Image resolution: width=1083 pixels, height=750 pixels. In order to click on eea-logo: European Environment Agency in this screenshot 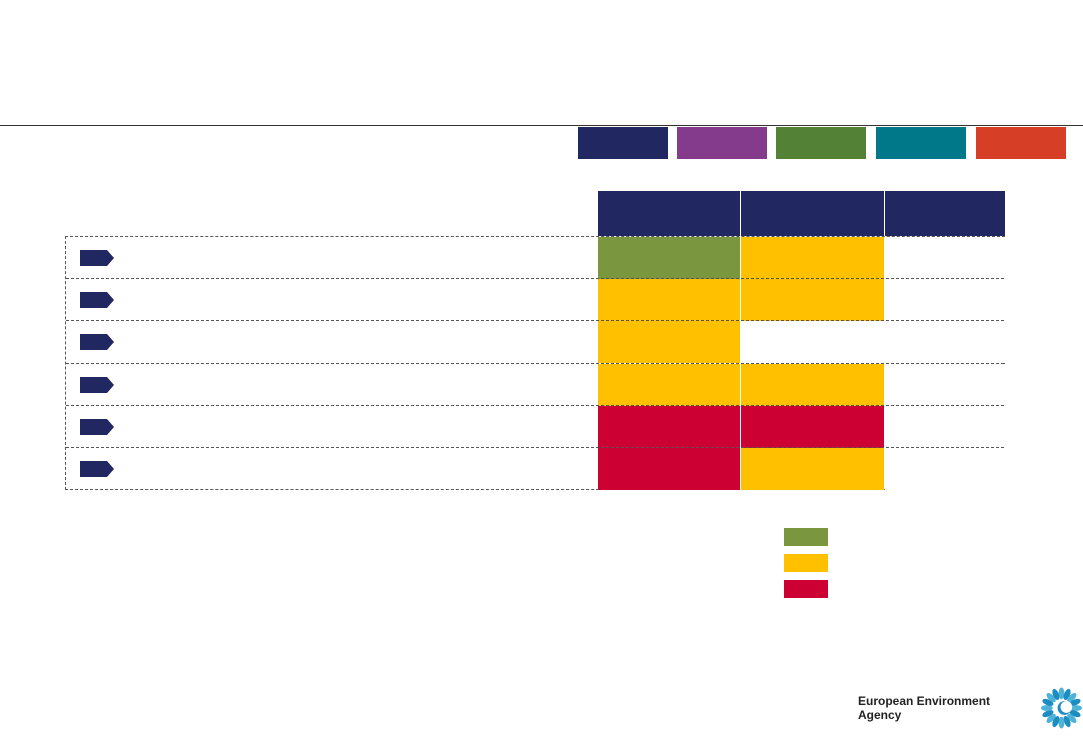, I will do `click(970, 708)`.